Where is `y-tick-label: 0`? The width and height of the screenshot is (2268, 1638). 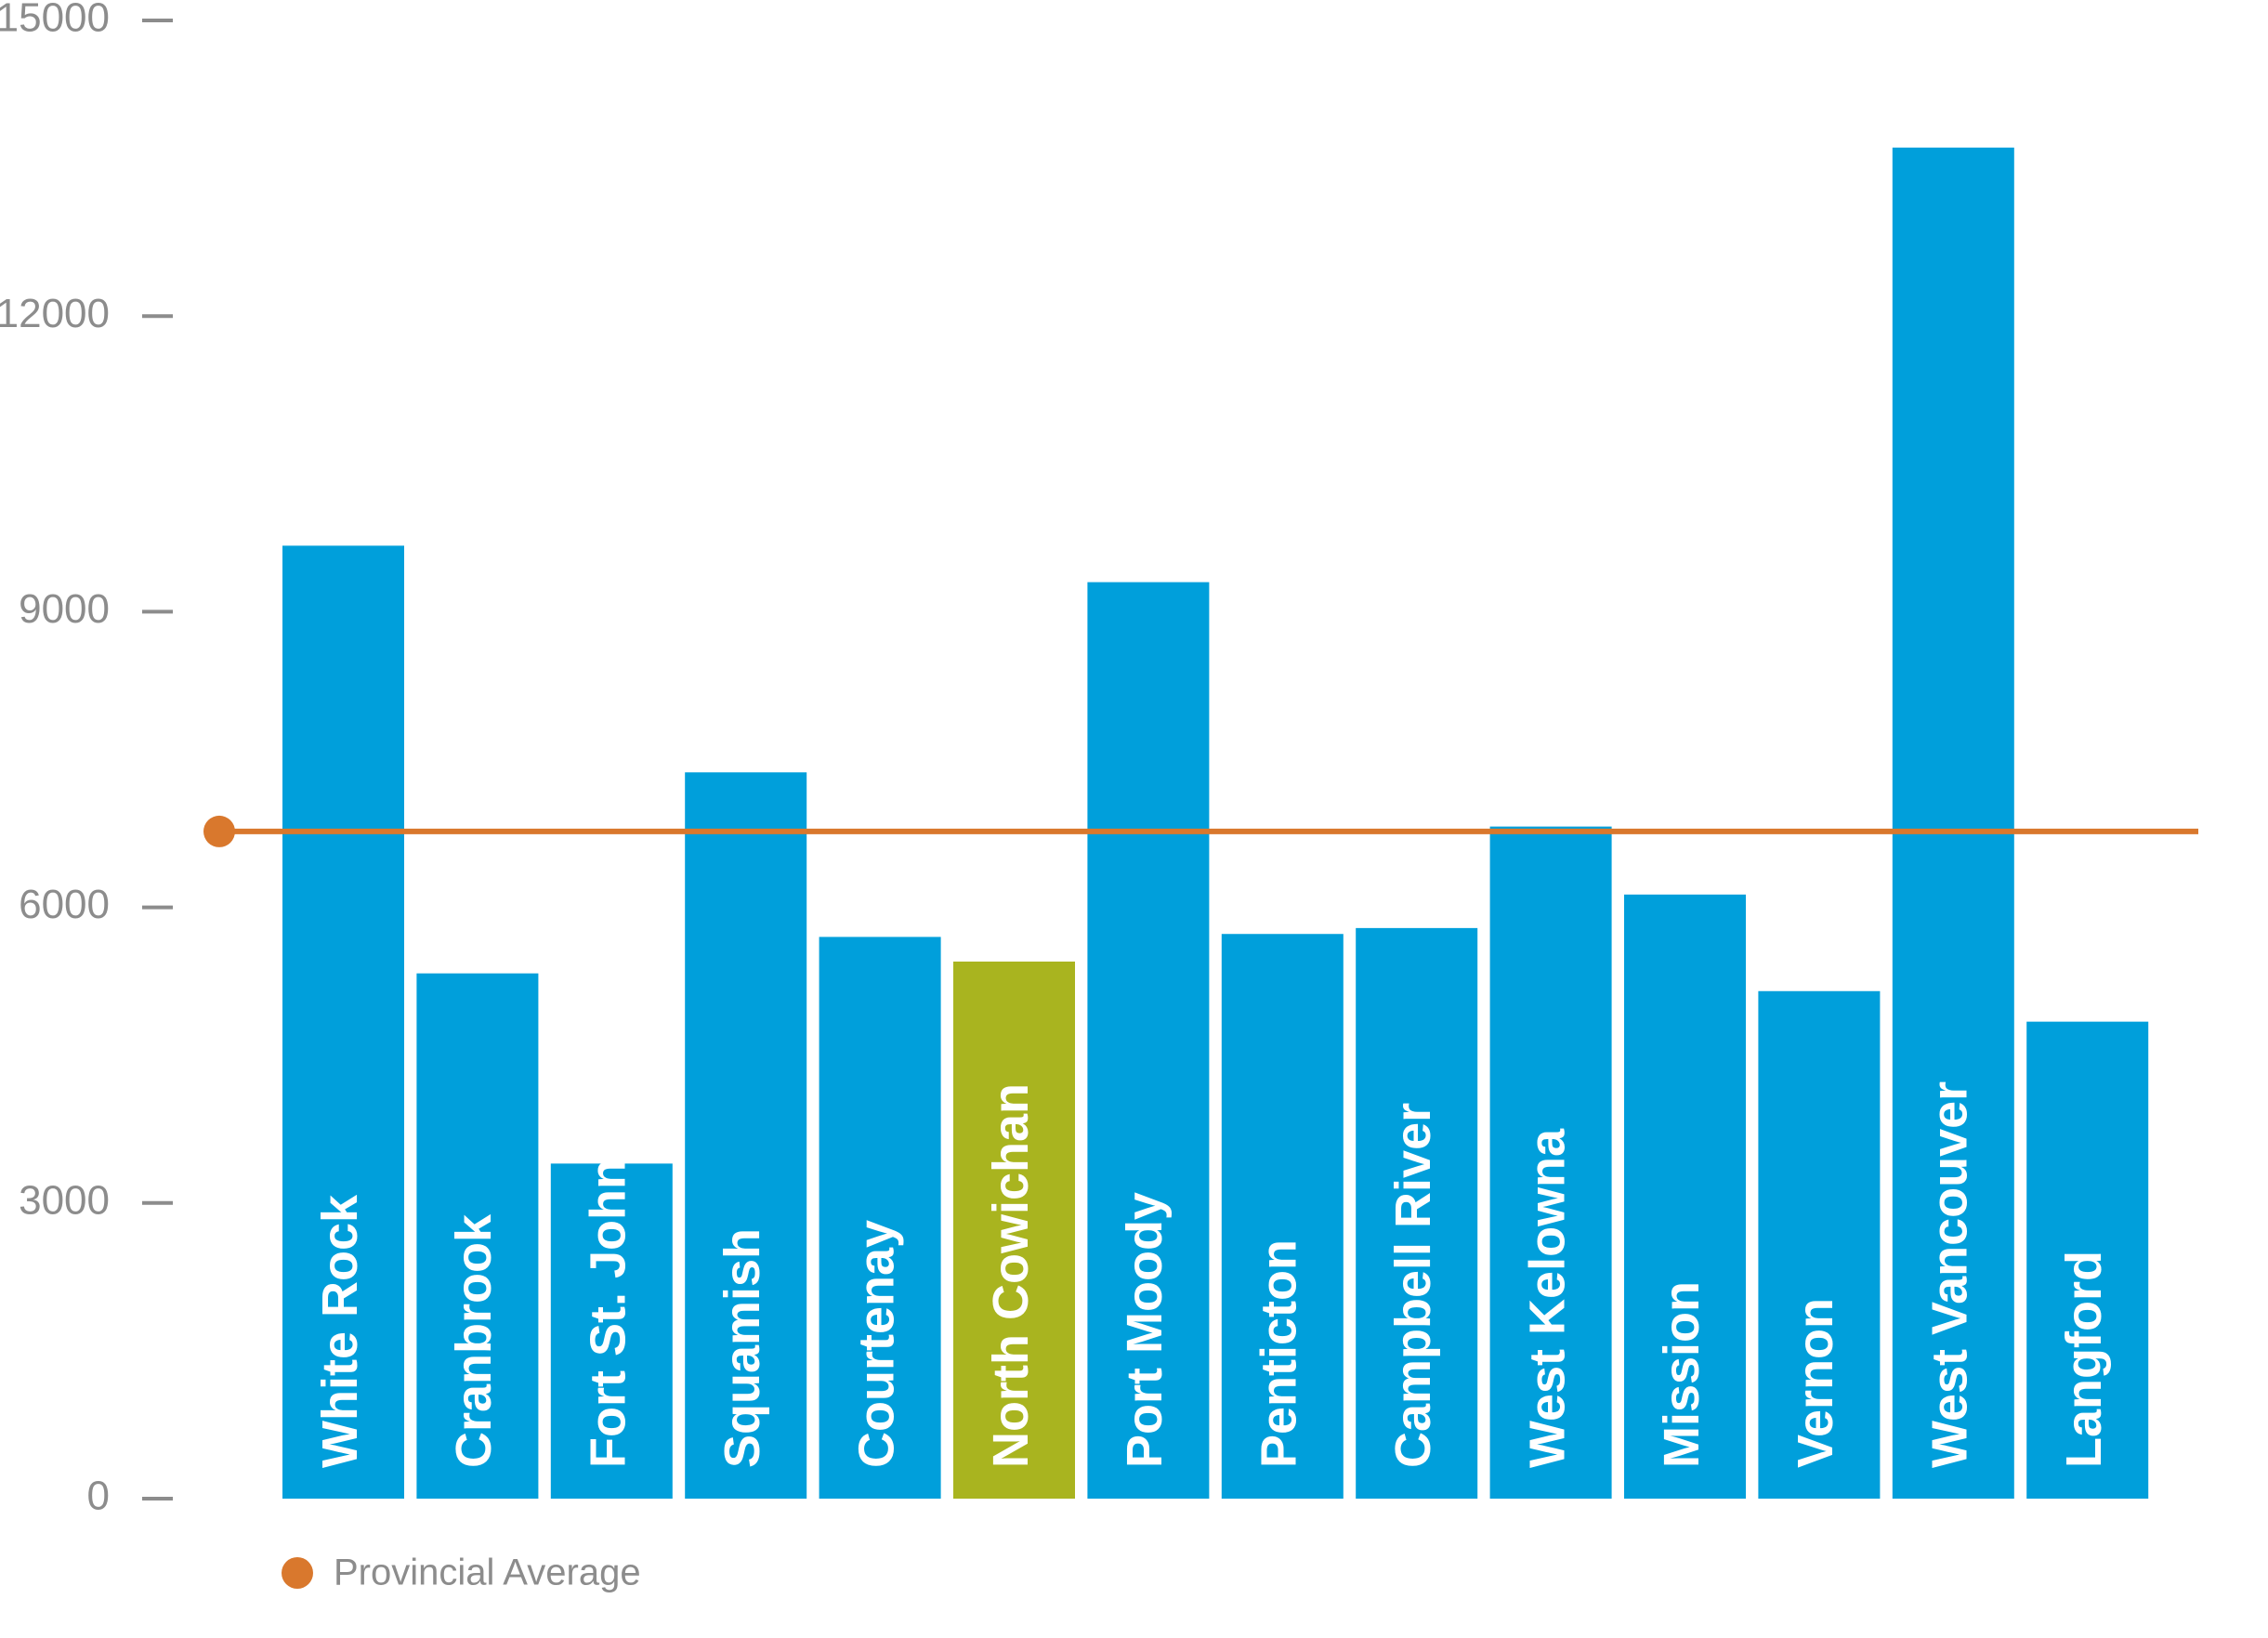 y-tick-label: 0 is located at coordinates (98, 1496).